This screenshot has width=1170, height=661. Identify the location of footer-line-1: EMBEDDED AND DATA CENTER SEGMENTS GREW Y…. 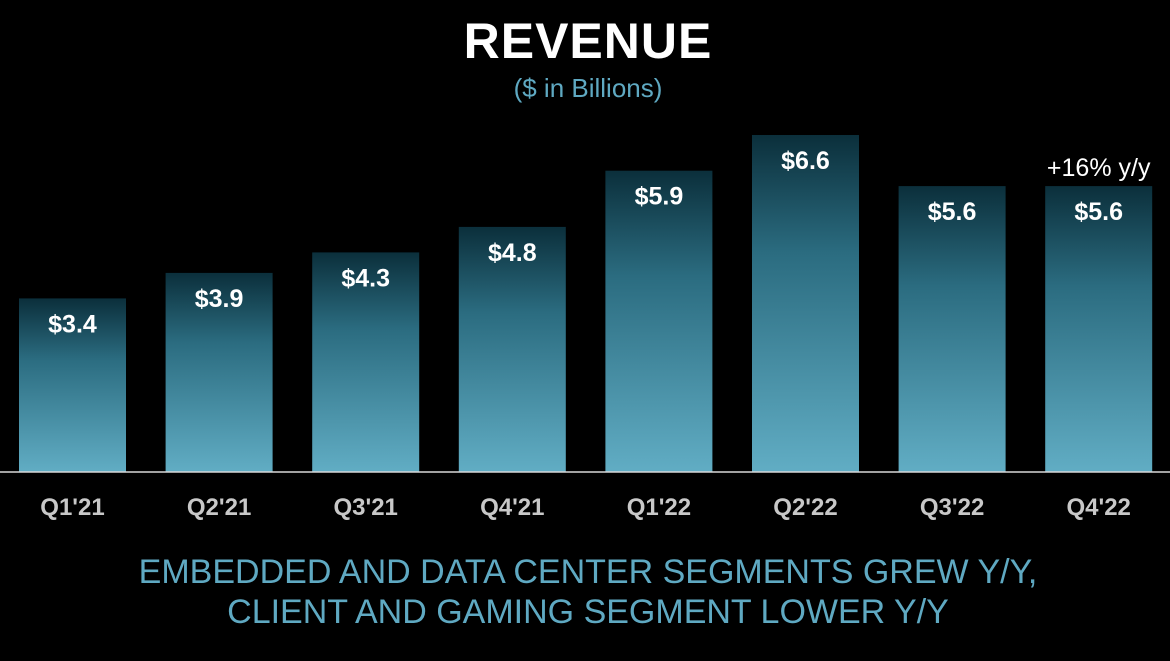
(588, 572).